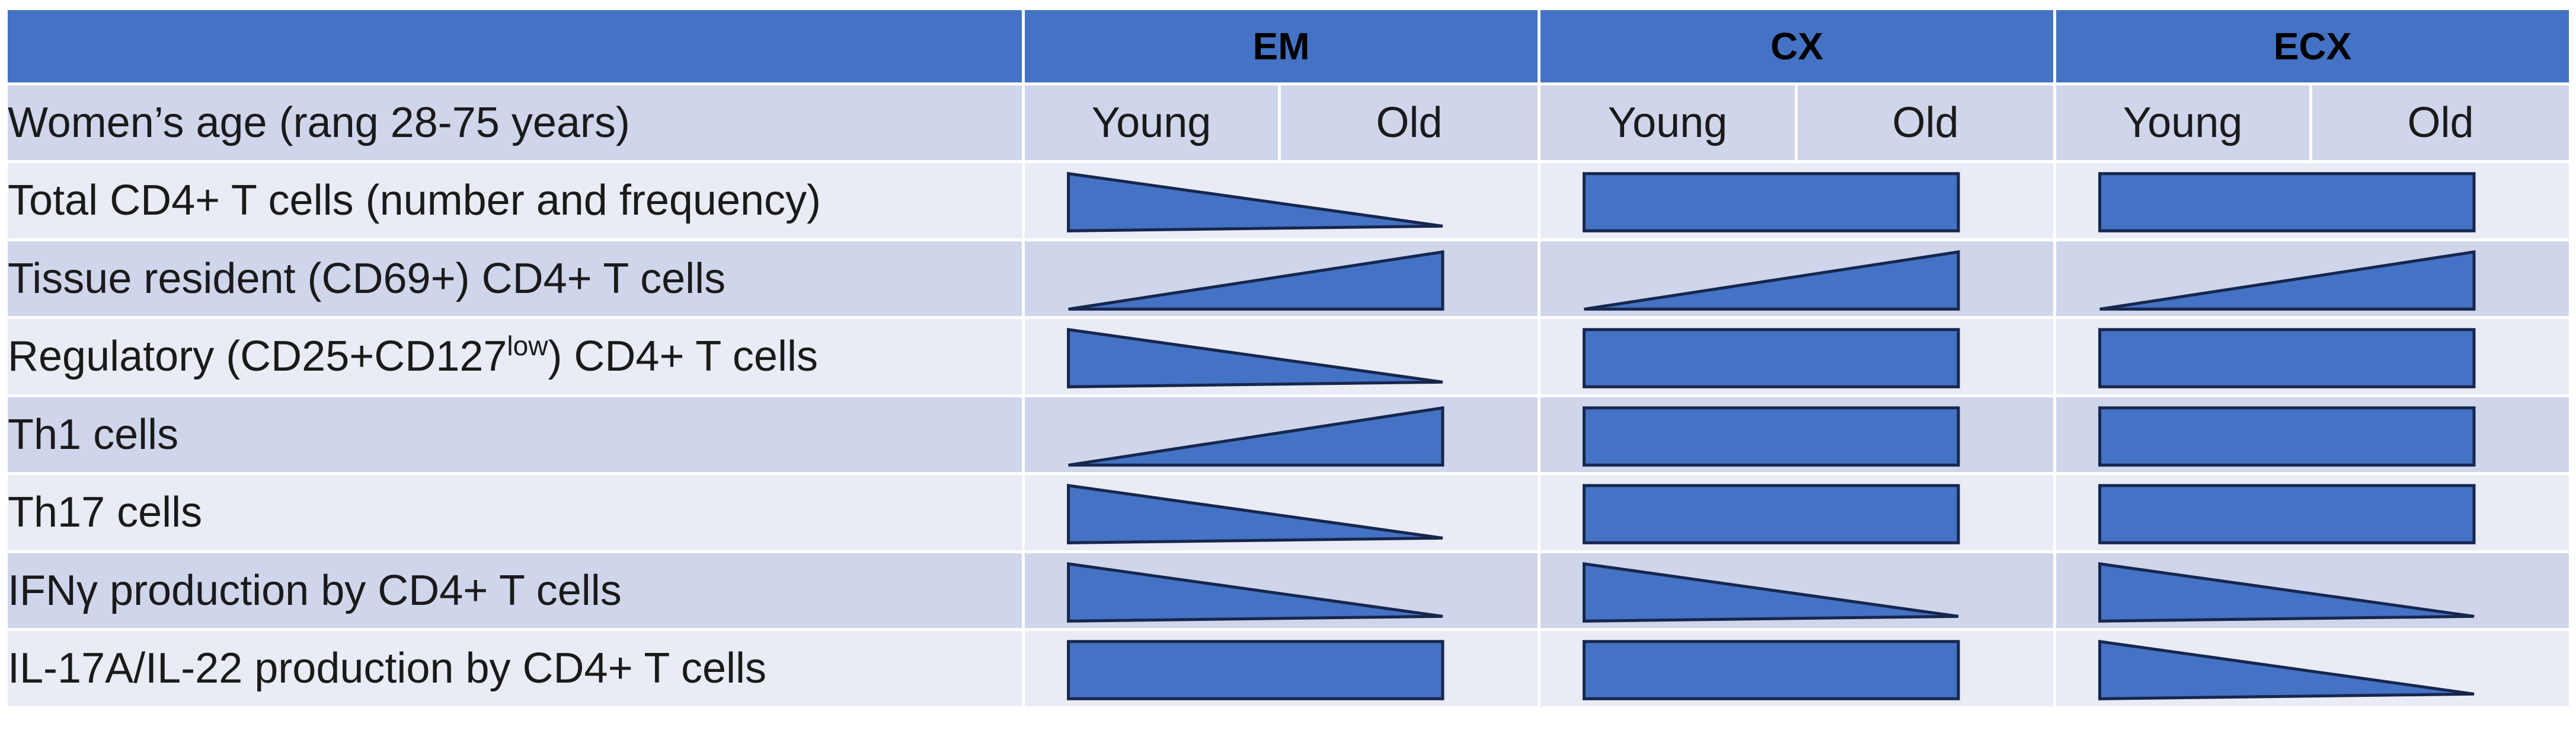 This screenshot has height=733, width=2576. I want to click on table-row-th17: Th17 cells, so click(1288, 512).